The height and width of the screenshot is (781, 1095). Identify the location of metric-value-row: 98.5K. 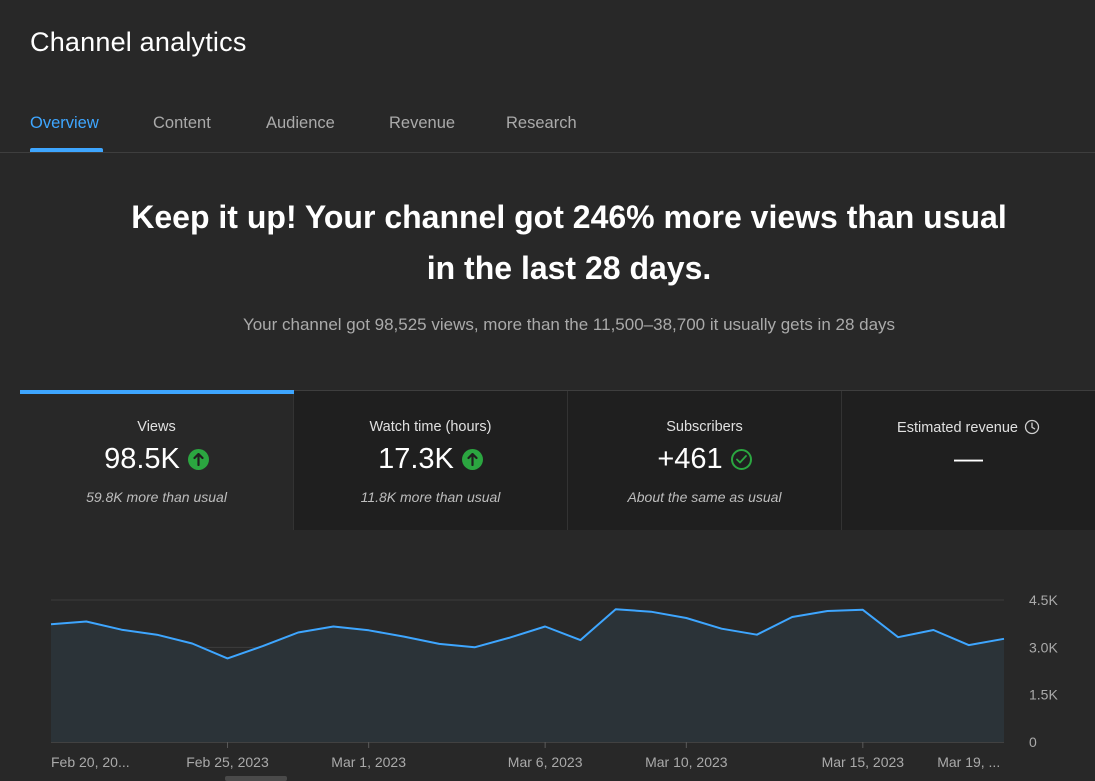
(156, 459).